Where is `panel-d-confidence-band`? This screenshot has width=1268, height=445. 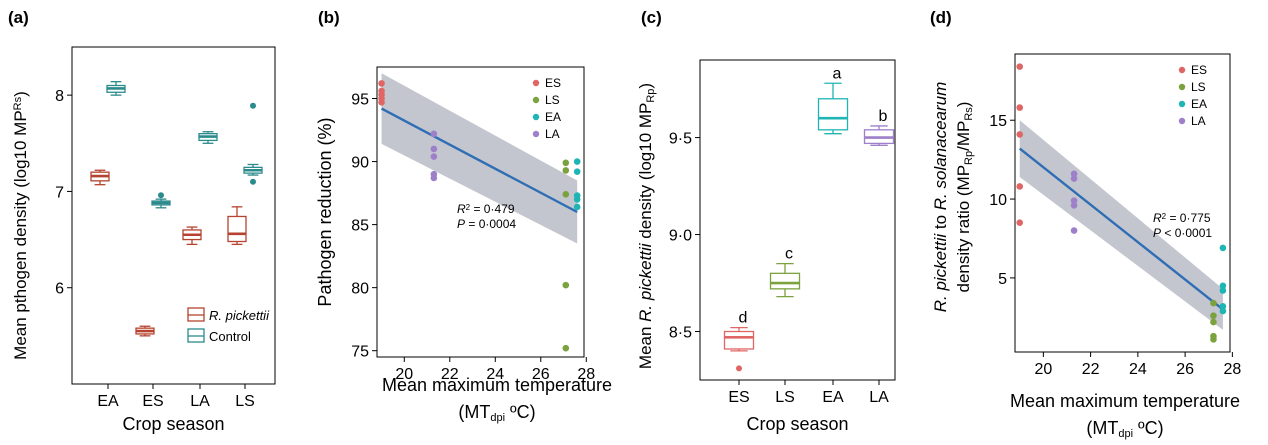
panel-d-confidence-band is located at coordinates (1121, 225).